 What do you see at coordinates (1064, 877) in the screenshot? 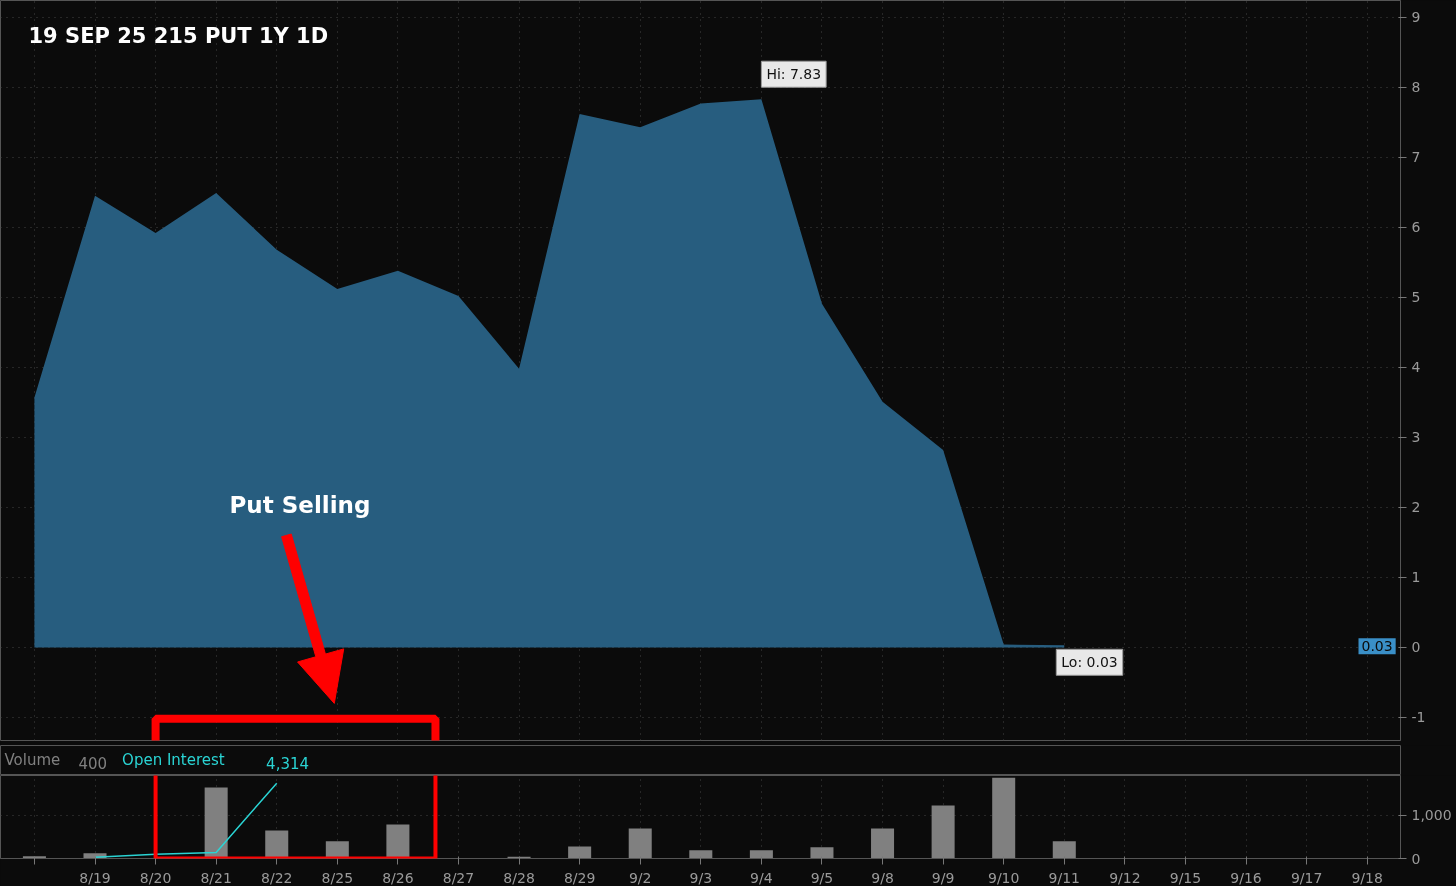
I see `x-tick-label: 9/11` at bounding box center [1064, 877].